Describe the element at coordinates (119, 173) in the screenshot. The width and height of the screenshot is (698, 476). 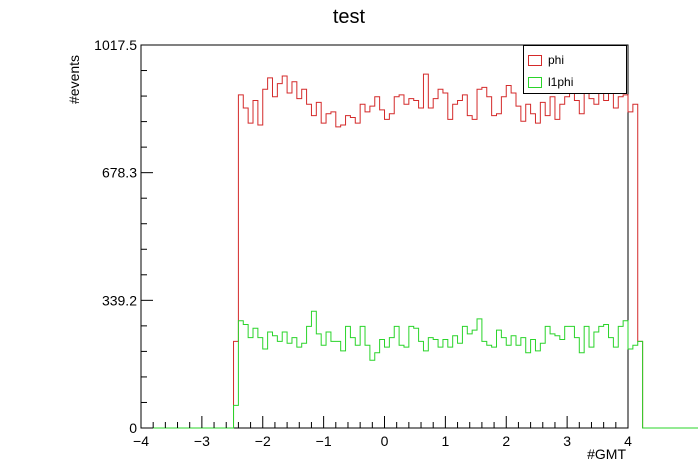
I see `y-tick-label: 678.3` at that location.